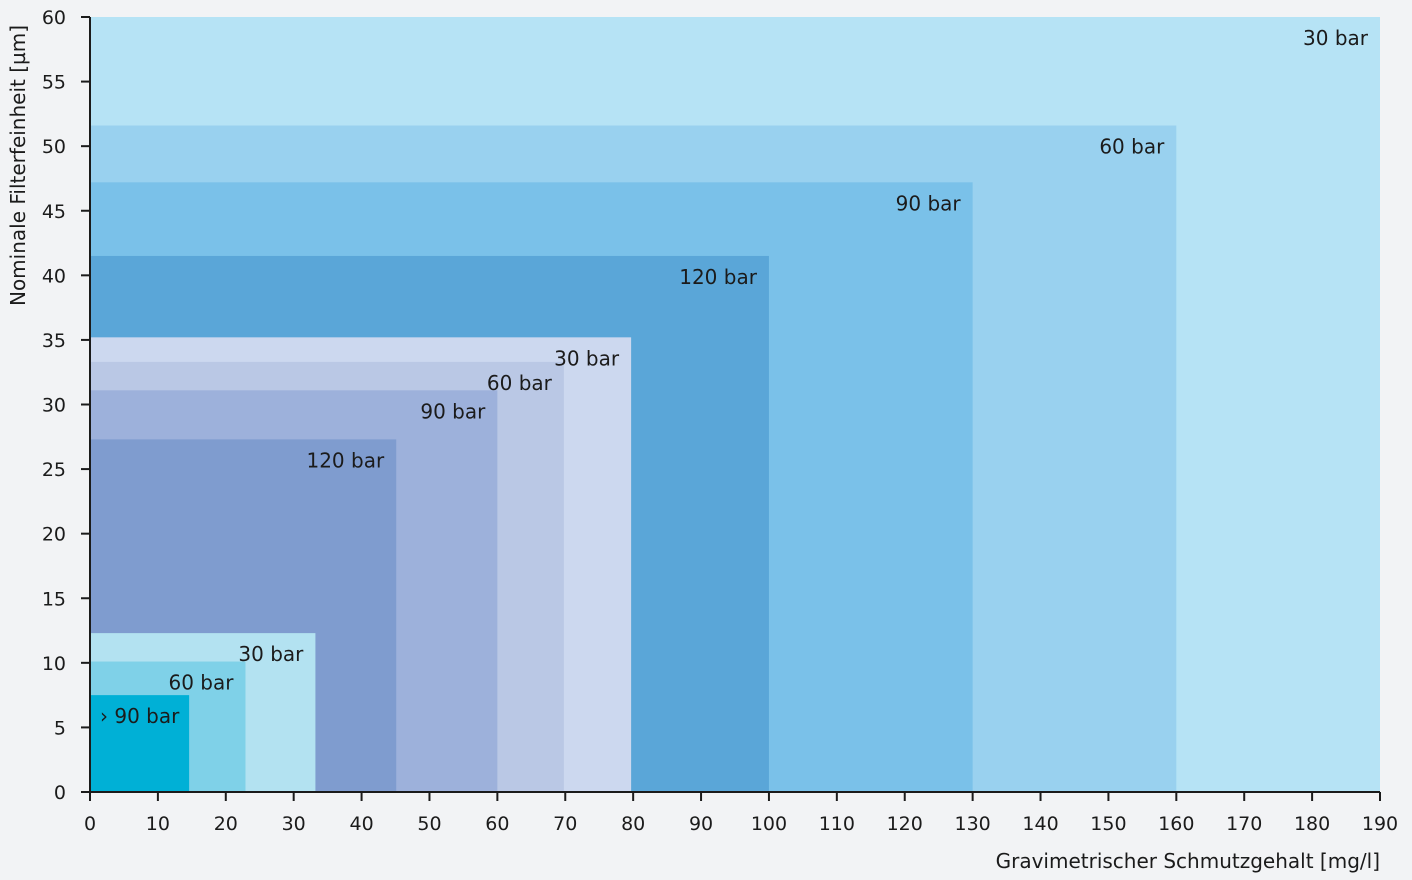 The image size is (1412, 880). What do you see at coordinates (361, 824) in the screenshot?
I see `x-tick-label: 40` at bounding box center [361, 824].